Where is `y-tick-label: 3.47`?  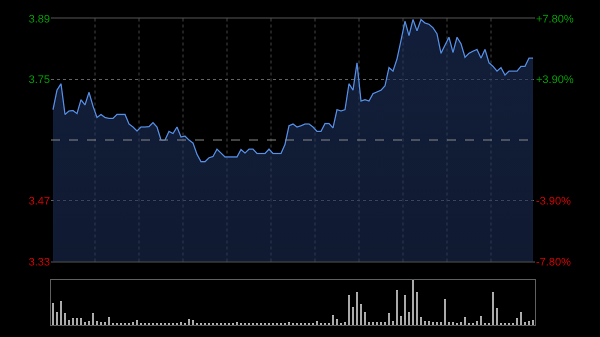
y-tick-label: 3.47 is located at coordinates (39, 202).